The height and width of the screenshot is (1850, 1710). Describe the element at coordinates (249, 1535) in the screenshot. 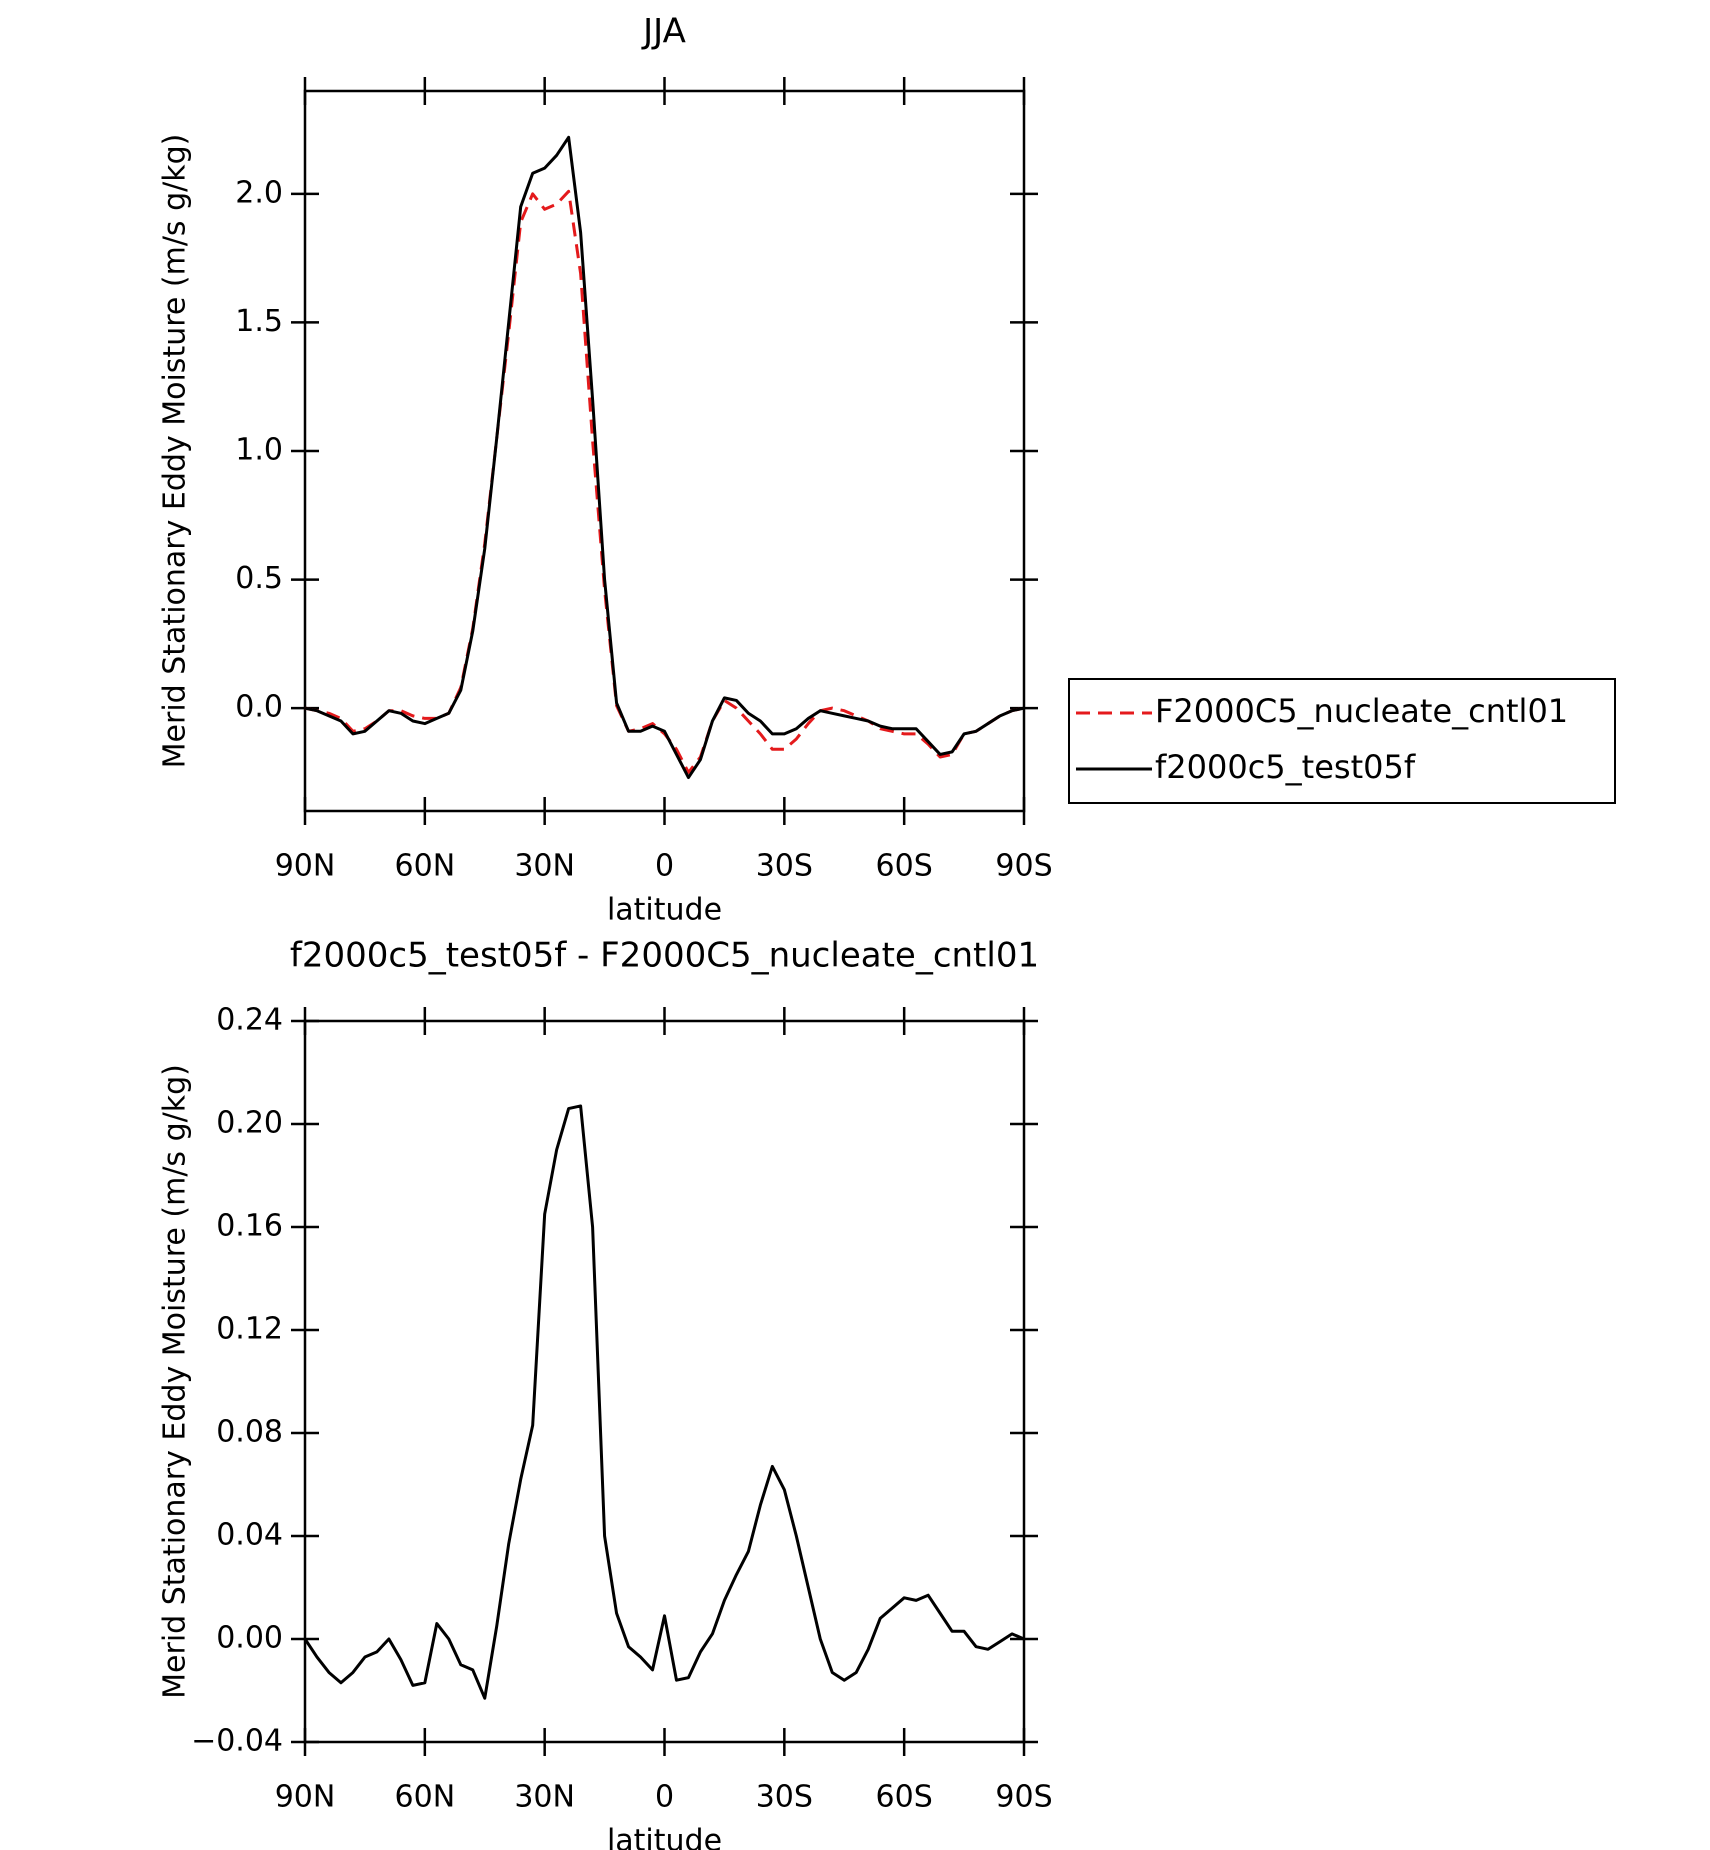

I see `y-tick-label: 0.04` at that location.